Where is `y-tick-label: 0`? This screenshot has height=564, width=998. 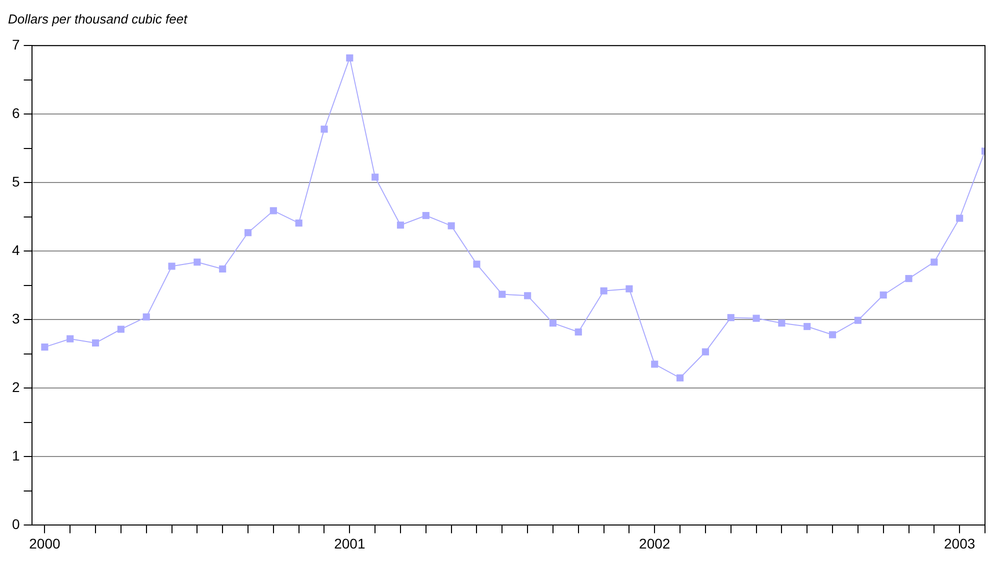
y-tick-label: 0 is located at coordinates (16, 524).